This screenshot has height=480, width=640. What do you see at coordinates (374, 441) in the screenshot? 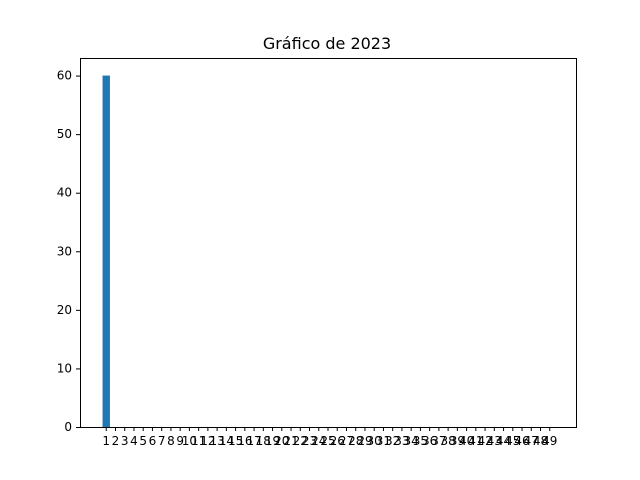
I see `x-tick-label: 30` at bounding box center [374, 441].